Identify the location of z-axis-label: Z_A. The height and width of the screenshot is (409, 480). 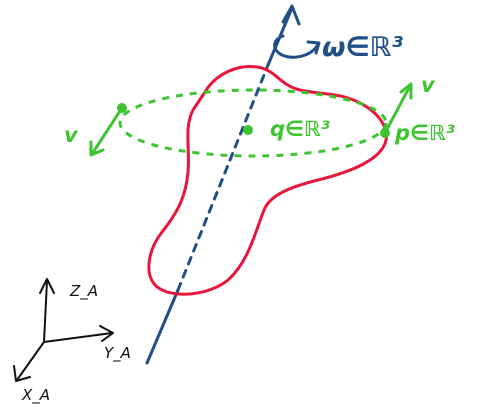
(83, 291).